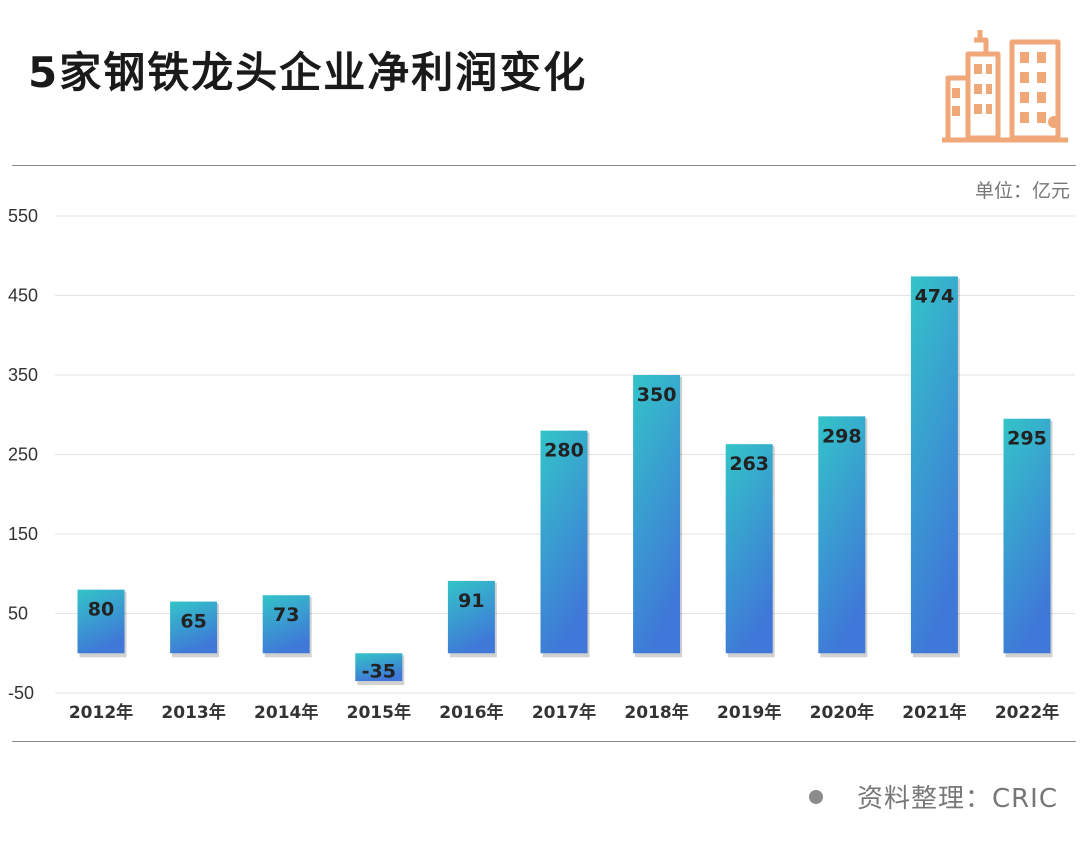 The width and height of the screenshot is (1080, 848). Describe the element at coordinates (935, 296) in the screenshot. I see `bar-value-label: 474` at that location.